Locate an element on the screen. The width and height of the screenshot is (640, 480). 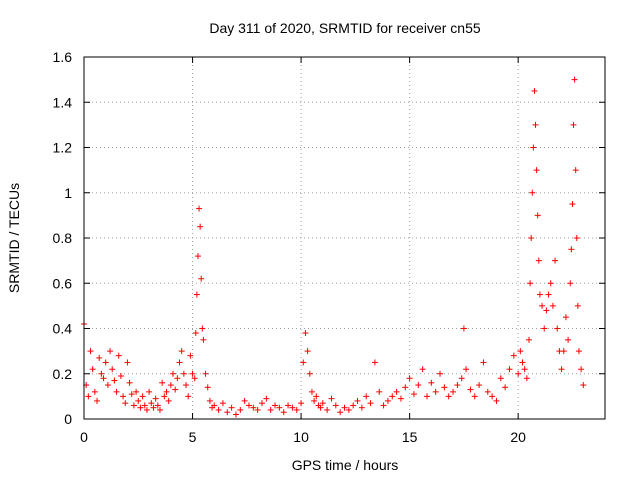
y-tick-label: 1.2 is located at coordinates (63, 148).